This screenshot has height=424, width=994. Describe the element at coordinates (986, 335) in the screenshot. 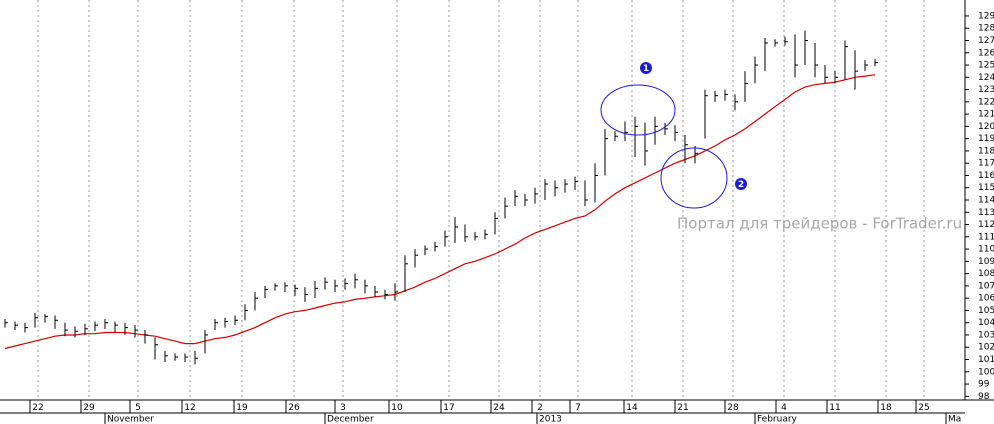

I see `y-tick-label: 103` at that location.